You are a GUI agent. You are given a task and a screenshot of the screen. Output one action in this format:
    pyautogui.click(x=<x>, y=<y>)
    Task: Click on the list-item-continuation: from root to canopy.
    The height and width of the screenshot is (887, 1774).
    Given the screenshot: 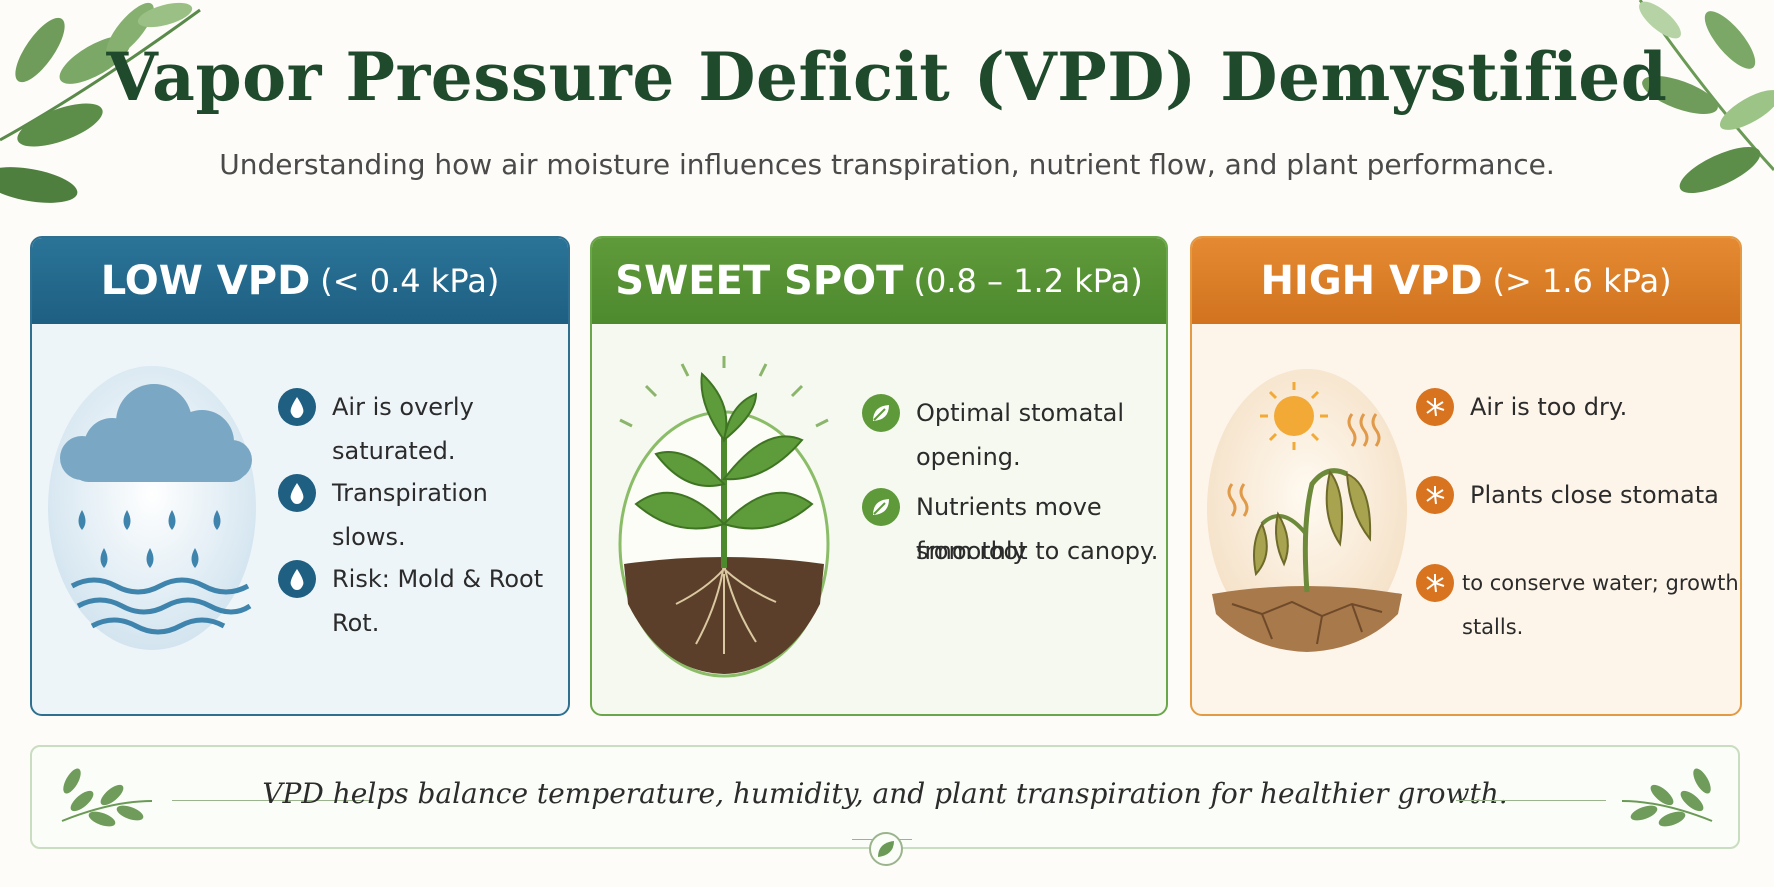 What is the action you would take?
    pyautogui.click(x=1037, y=552)
    